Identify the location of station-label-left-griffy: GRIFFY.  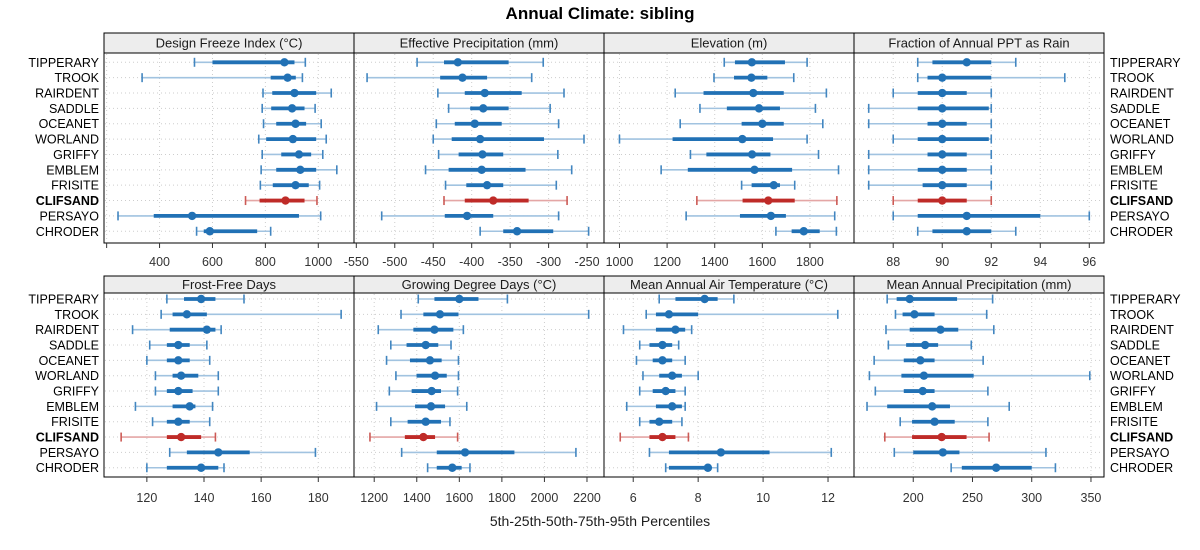
(76, 155).